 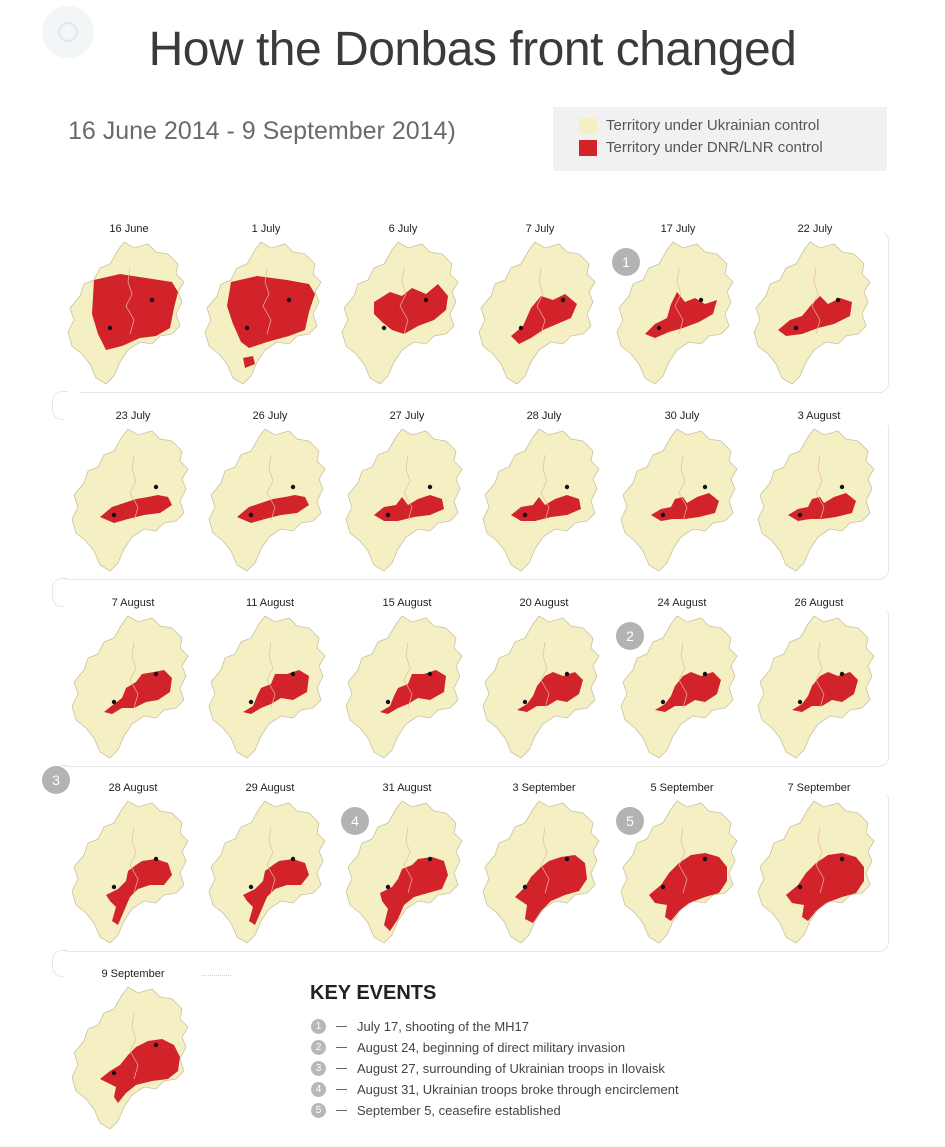 I want to click on map-date-label: 28 July, so click(x=544, y=416).